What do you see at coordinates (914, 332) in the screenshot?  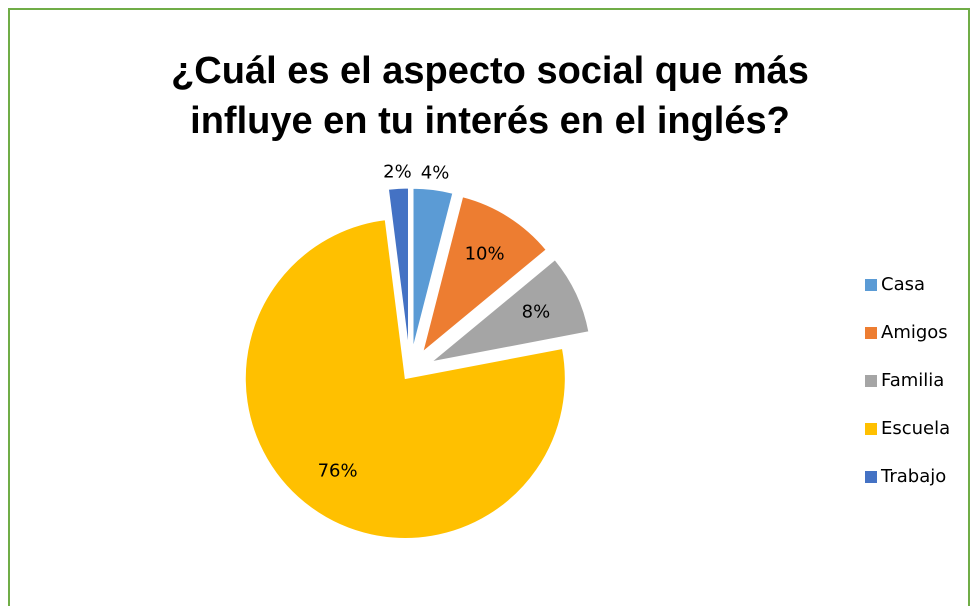 I see `legend-label: Amigos` at bounding box center [914, 332].